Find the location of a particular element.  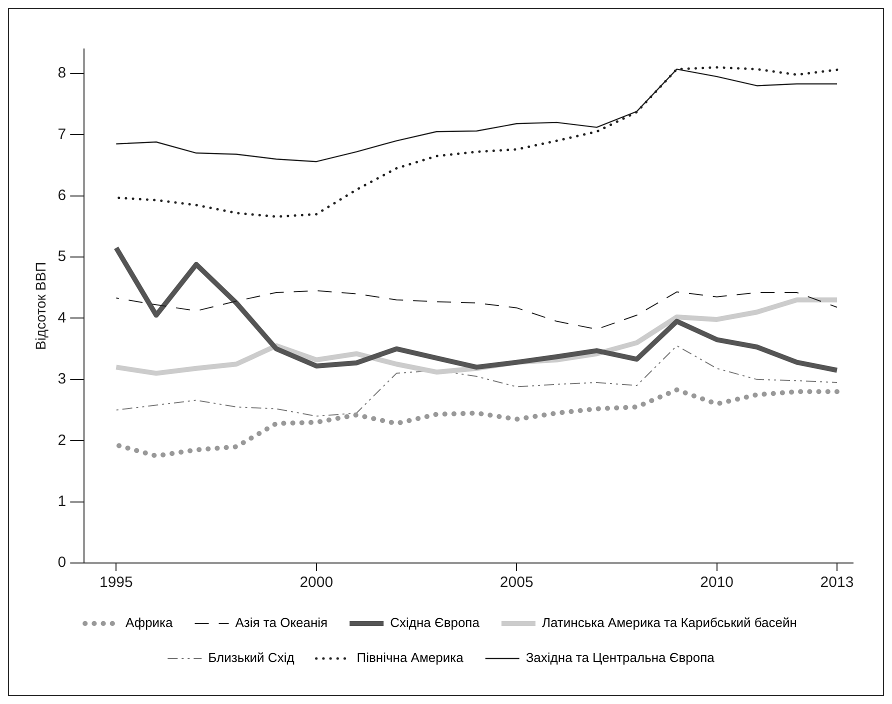

y-tick-label: 4 is located at coordinates (62, 317).